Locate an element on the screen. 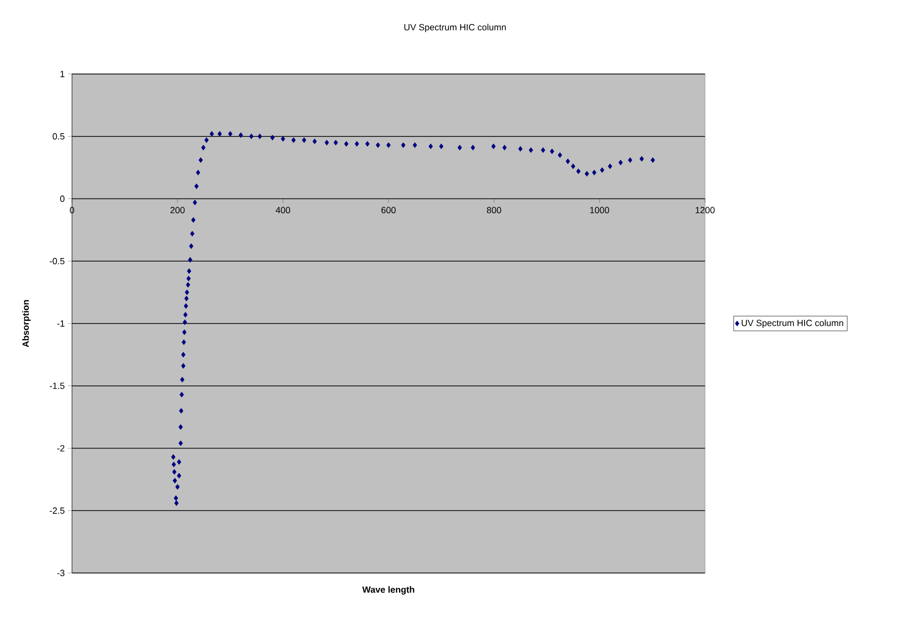 This screenshot has height=623, width=911. y-tick-label: 0 is located at coordinates (62, 199).